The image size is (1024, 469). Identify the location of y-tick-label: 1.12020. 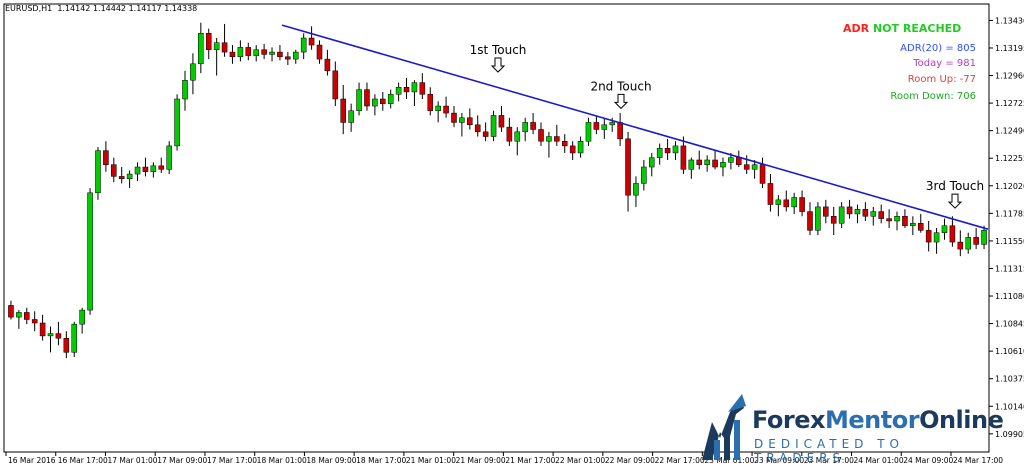
(1009, 186).